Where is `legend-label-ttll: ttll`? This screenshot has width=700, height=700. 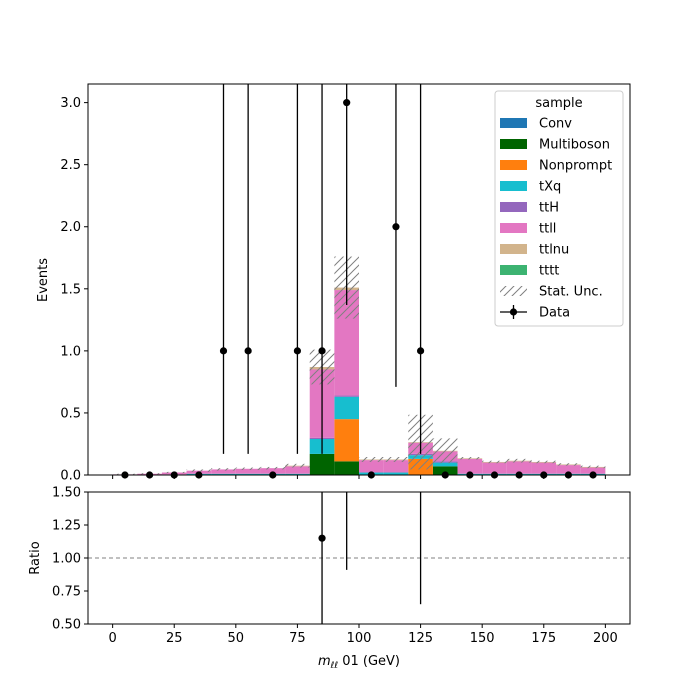
legend-label-ttll: ttll is located at coordinates (547, 229).